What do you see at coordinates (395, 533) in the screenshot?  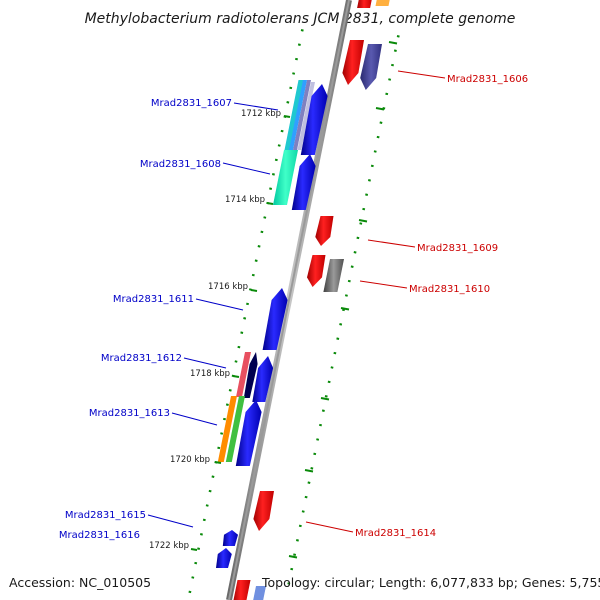 I see `gene-label: Mrad2831_1614` at bounding box center [395, 533].